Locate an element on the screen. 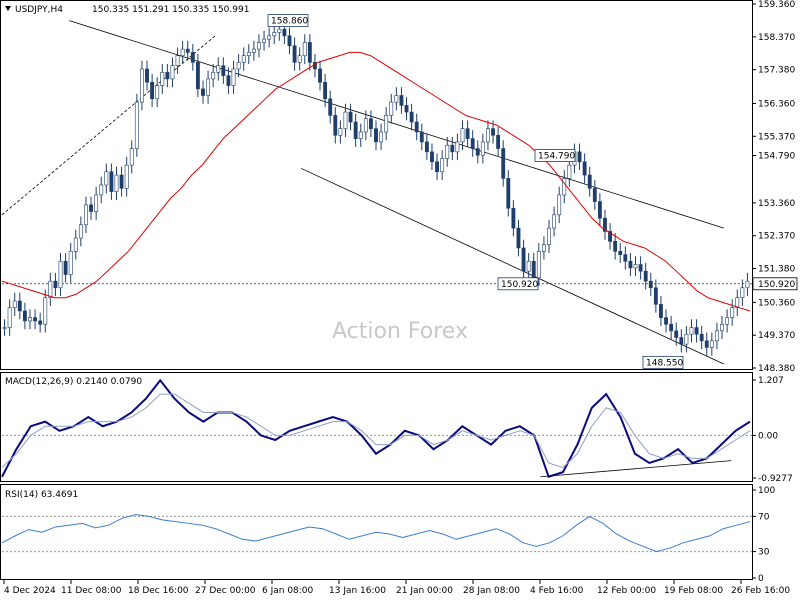  watermark: Action Forex is located at coordinates (400, 331).